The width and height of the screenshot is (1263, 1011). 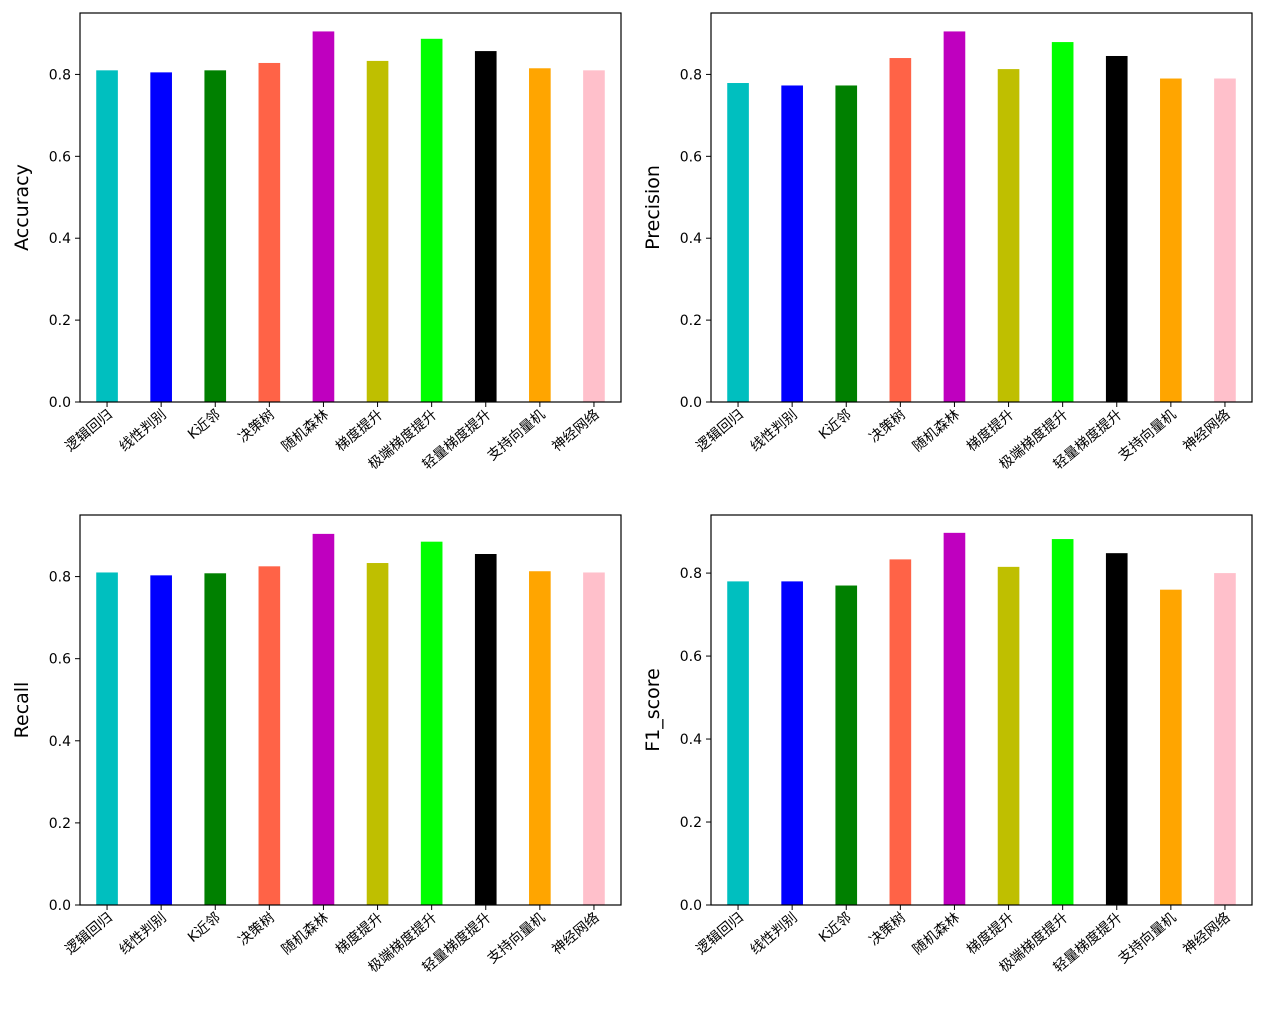 What do you see at coordinates (653, 207) in the screenshot?
I see `y-axis-title: Precision` at bounding box center [653, 207].